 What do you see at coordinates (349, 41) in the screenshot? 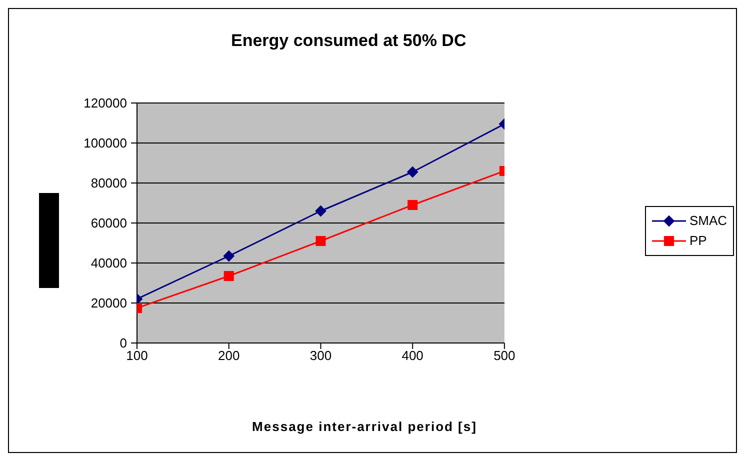
I see `chart-title: Energy consumed at 50% DC` at bounding box center [349, 41].